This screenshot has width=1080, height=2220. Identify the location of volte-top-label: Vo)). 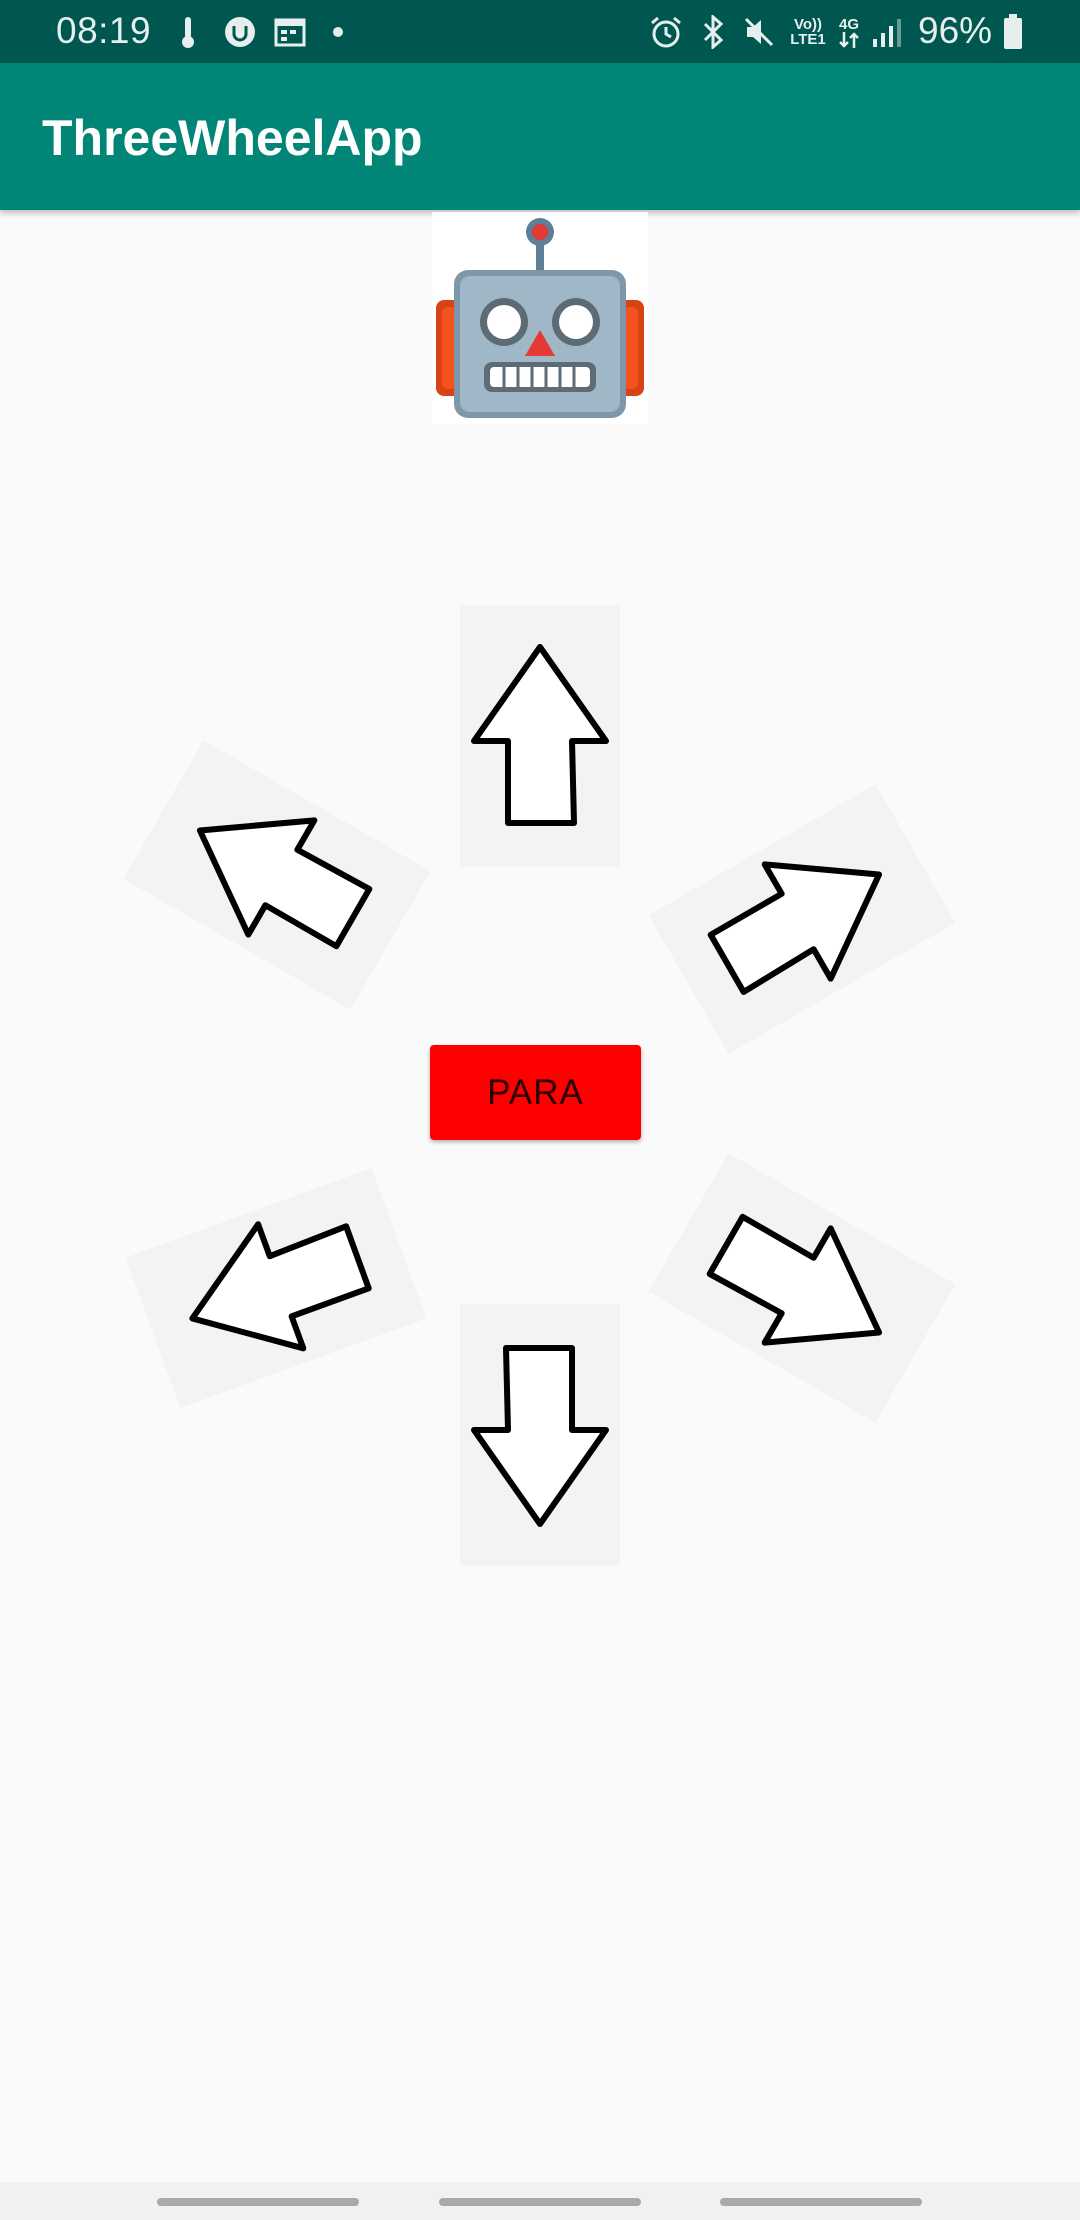
(808, 24).